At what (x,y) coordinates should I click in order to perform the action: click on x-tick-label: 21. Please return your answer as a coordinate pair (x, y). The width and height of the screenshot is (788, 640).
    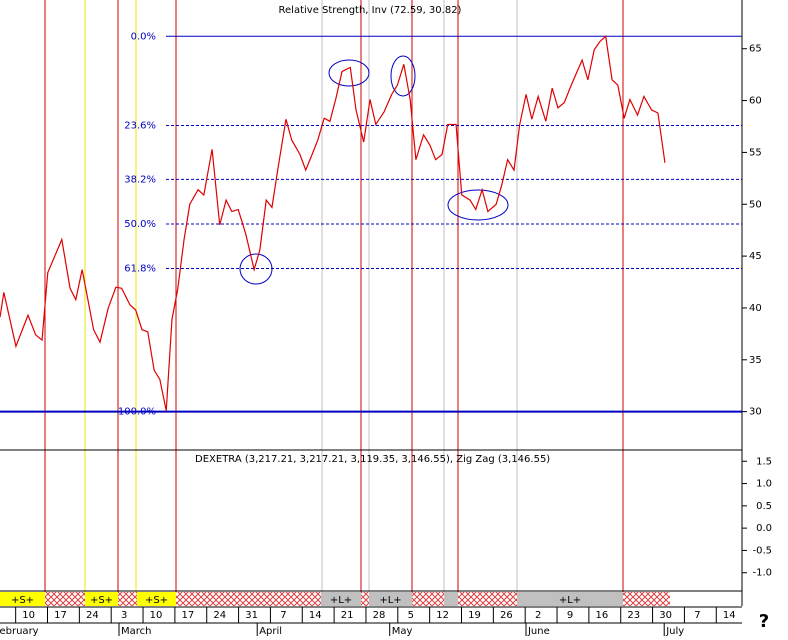
    Looking at the image, I should click on (347, 615).